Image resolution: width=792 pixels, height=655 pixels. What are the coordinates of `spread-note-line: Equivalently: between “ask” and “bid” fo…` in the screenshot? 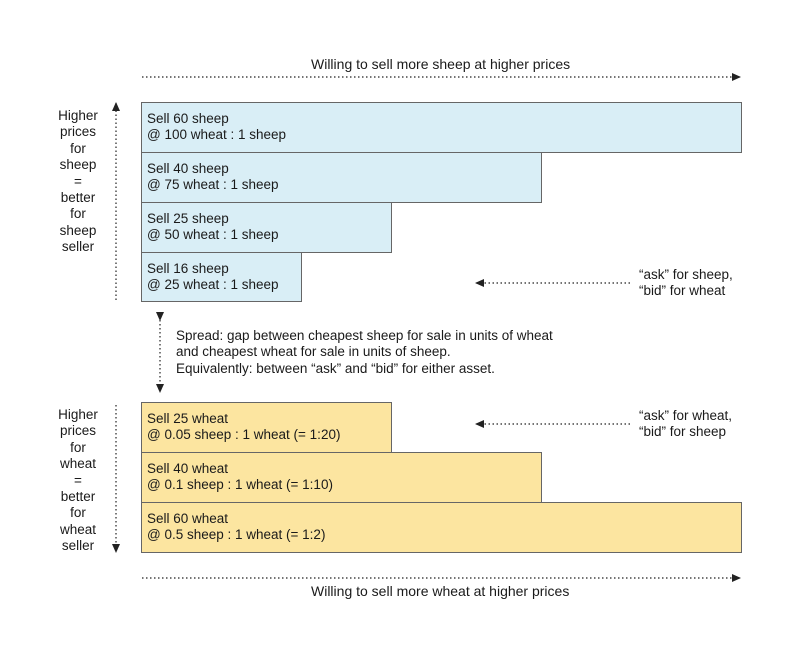 It's located at (335, 368).